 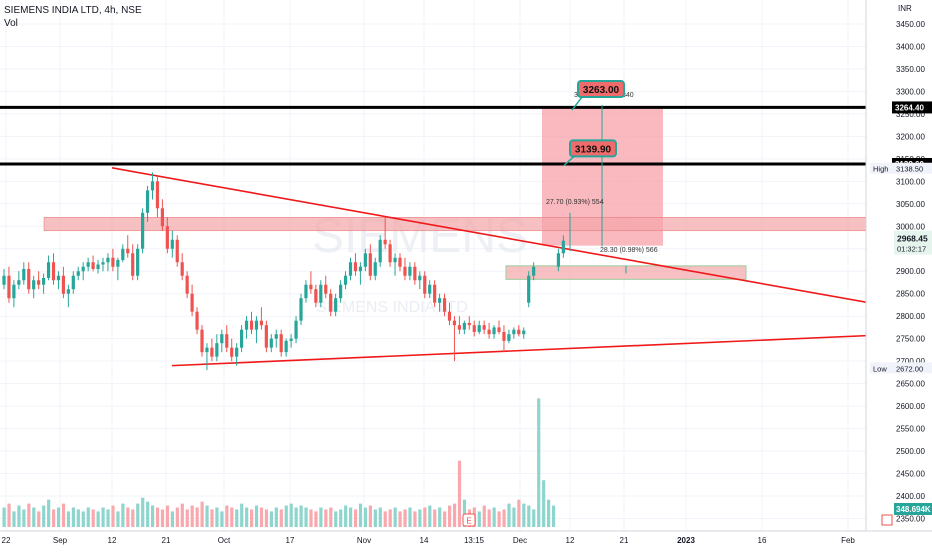 What do you see at coordinates (909, 169) in the screenshot?
I see `high-value: 3138.50` at bounding box center [909, 169].